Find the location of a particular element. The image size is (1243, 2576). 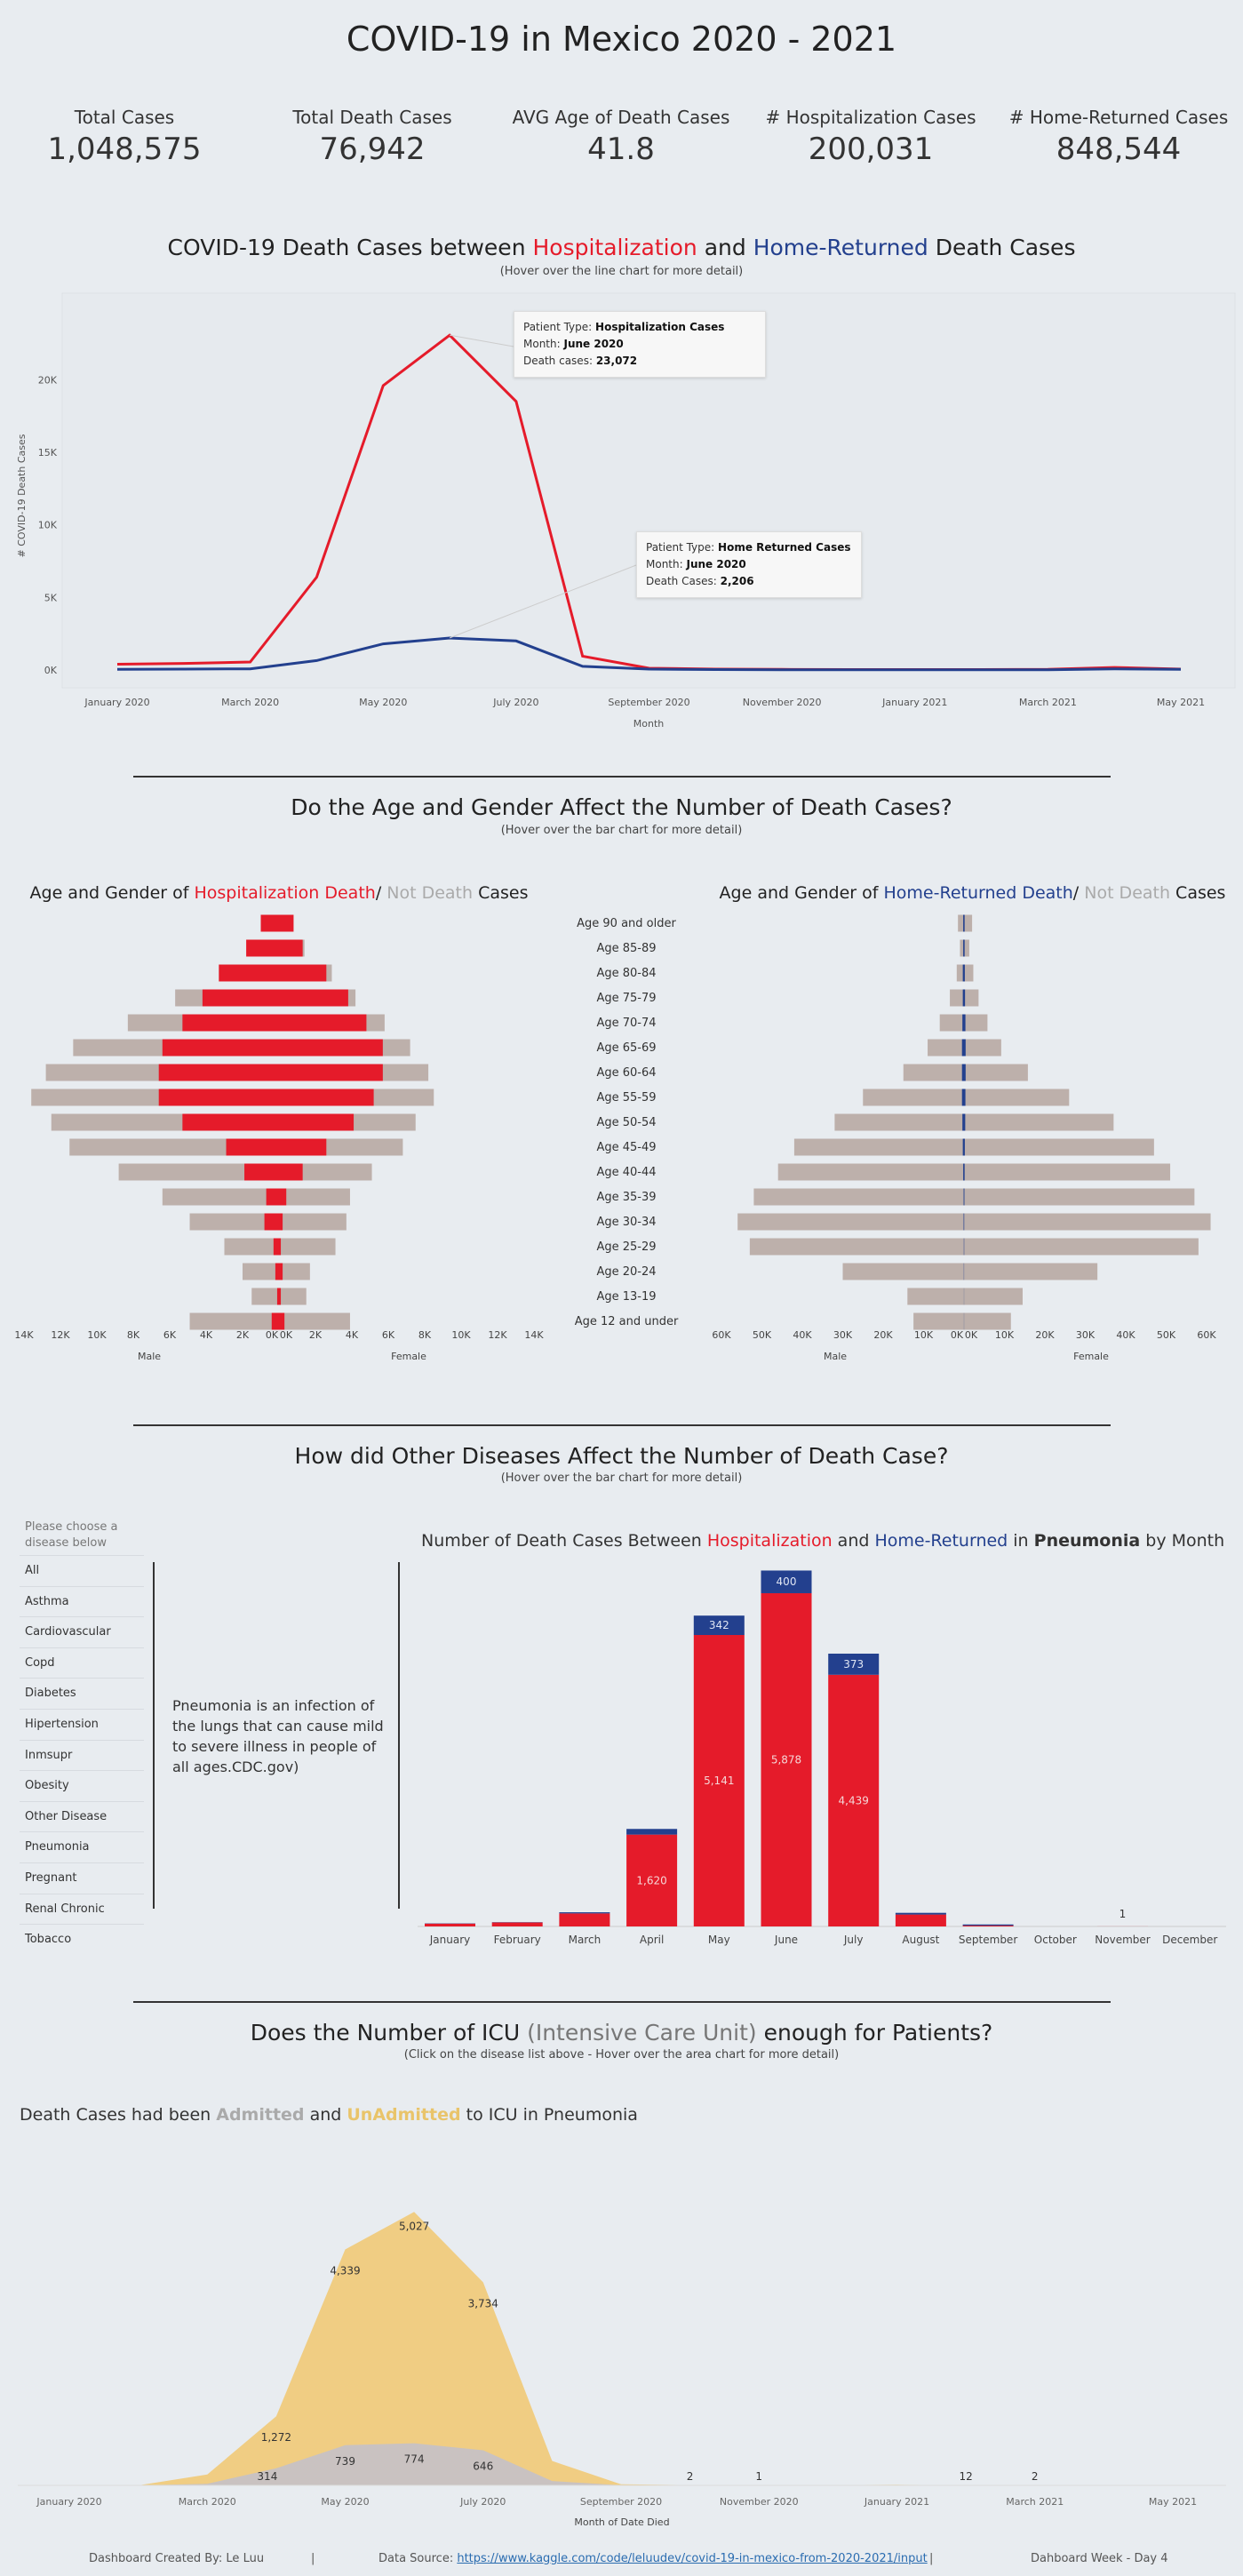

area-data-label: 646 is located at coordinates (483, 2466).